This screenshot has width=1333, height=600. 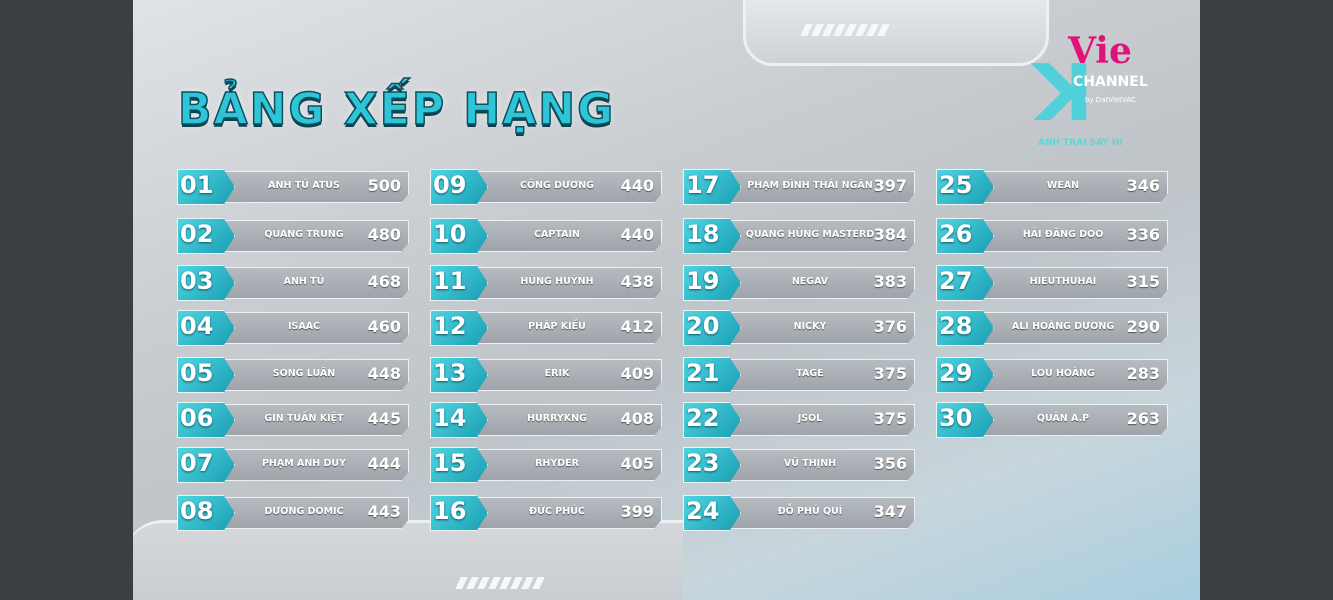 What do you see at coordinates (197, 463) in the screenshot?
I see `rank-number: 07` at bounding box center [197, 463].